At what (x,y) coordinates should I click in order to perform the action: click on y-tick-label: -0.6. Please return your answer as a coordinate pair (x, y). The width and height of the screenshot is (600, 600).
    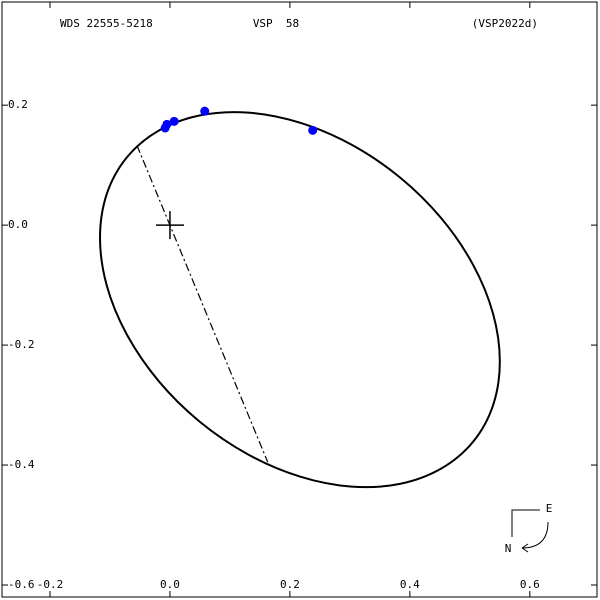
    Looking at the image, I should click on (21, 584).